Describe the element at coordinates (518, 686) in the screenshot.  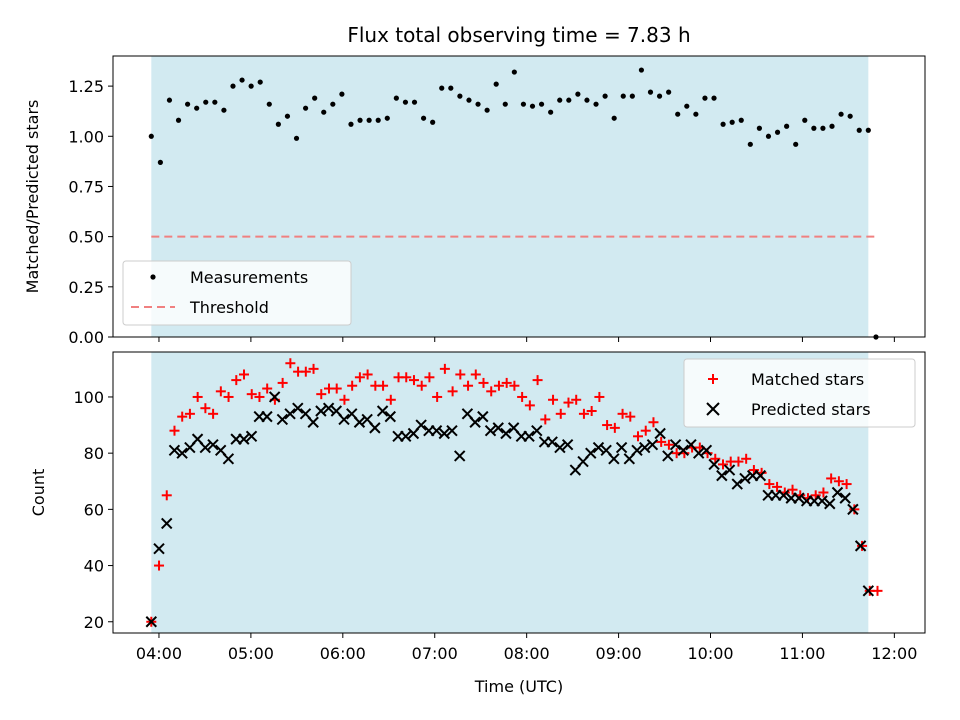
I see `x-axis-label: Time (UTC)` at that location.